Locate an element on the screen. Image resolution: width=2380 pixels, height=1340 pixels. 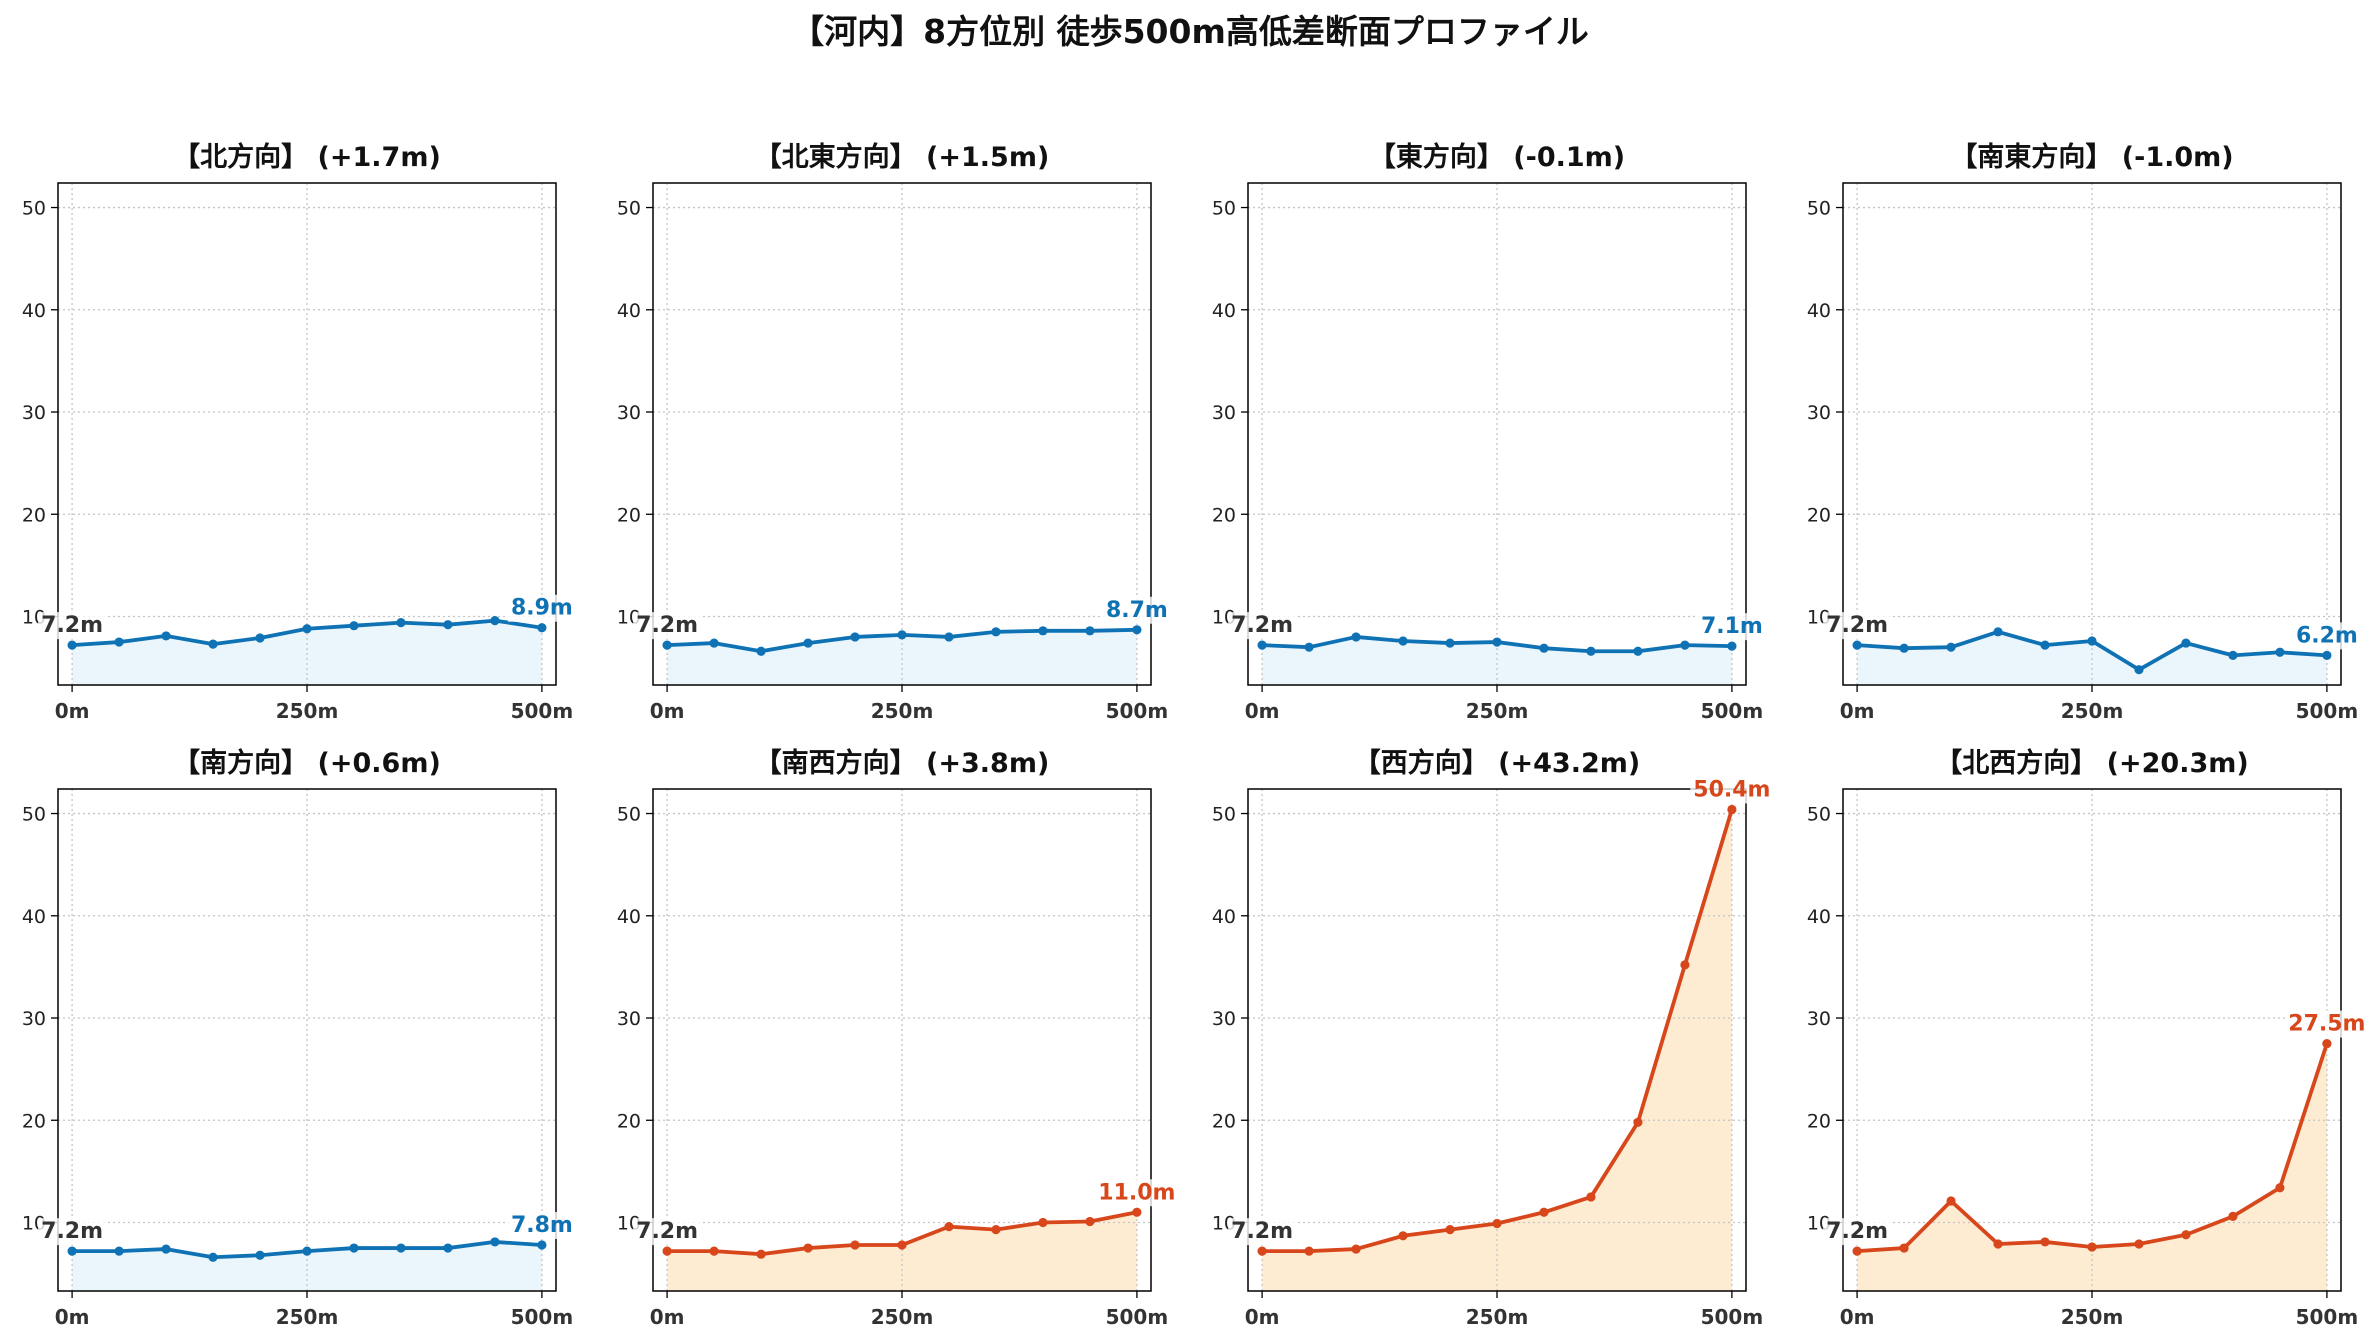
figure-title: 【河内】8方位別 徒歩500m高低差断面プロファイル is located at coordinates (1190, 31).